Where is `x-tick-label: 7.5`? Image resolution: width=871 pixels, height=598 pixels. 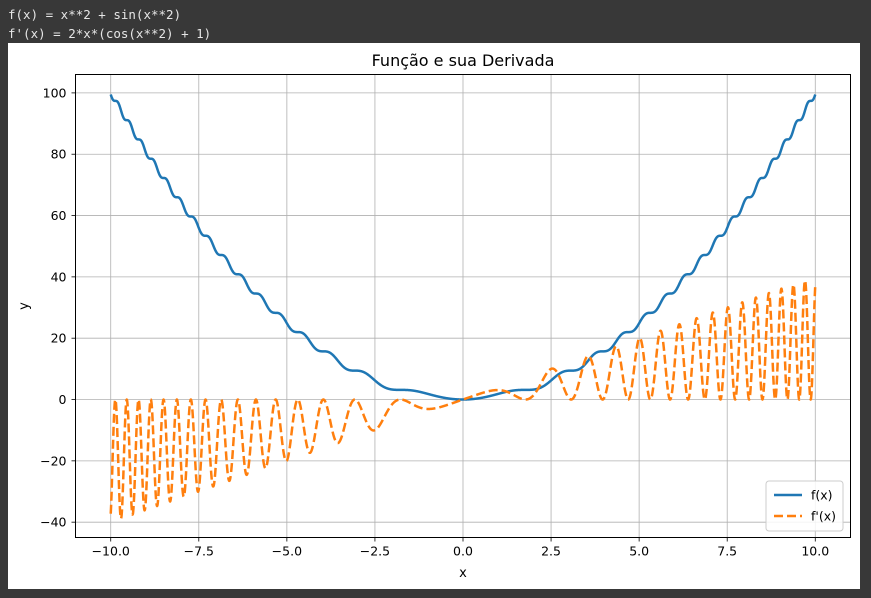
x-tick-label: 7.5 is located at coordinates (727, 551).